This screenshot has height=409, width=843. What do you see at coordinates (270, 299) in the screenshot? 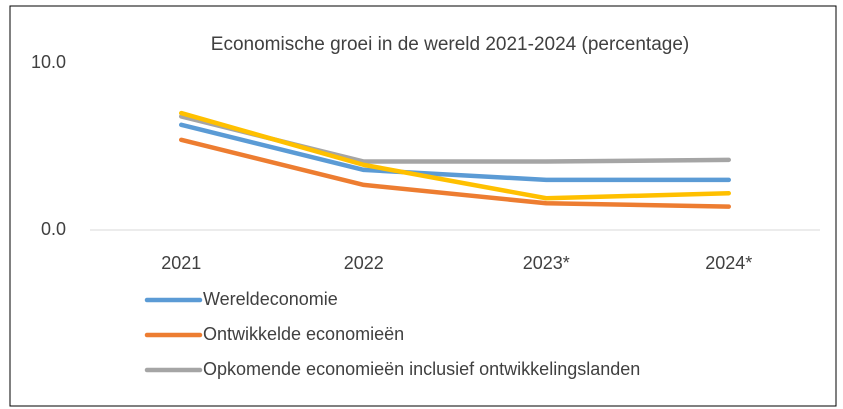
I see `legend-label: Wereldeconomie` at bounding box center [270, 299].